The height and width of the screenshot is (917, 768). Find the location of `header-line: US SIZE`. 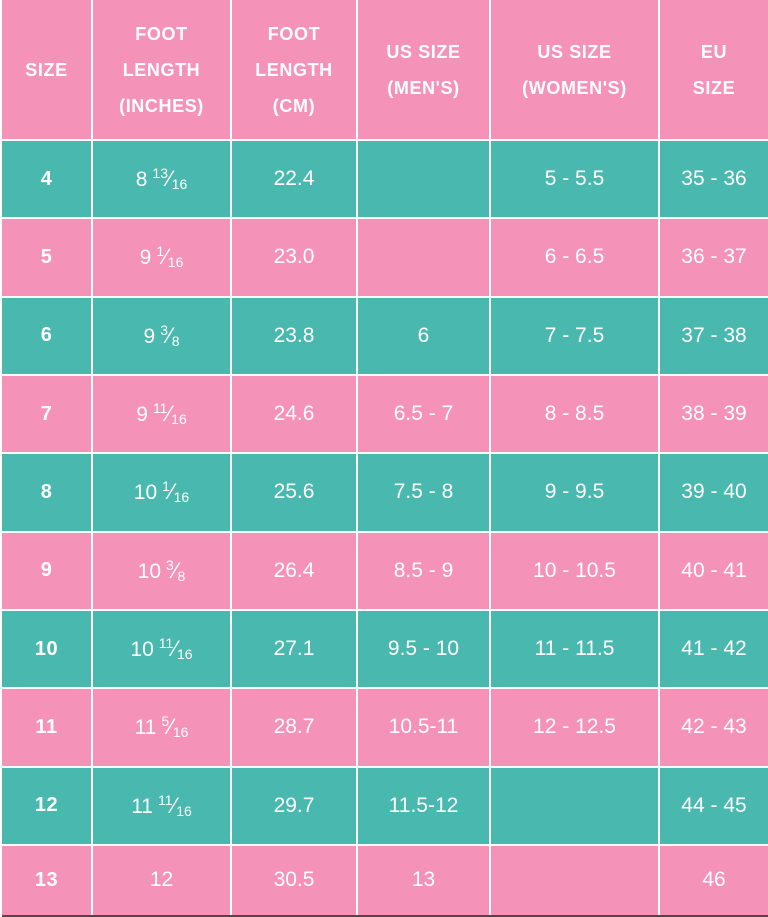

header-line: US SIZE is located at coordinates (423, 51).